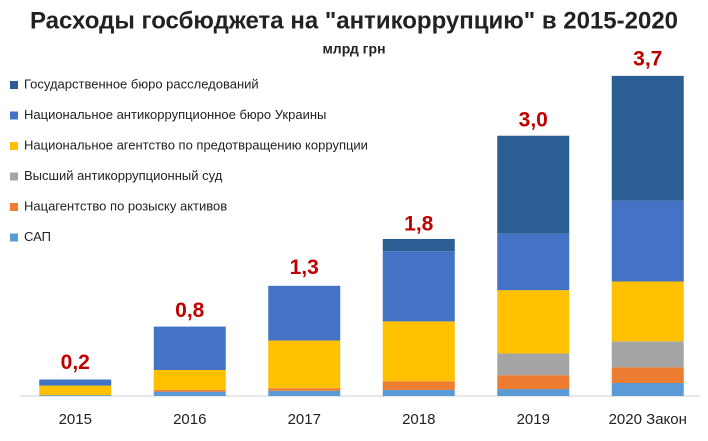 Image resolution: width=708 pixels, height=441 pixels. Describe the element at coordinates (647, 59) in the screenshot. I see `total-label: 3,7` at that location.